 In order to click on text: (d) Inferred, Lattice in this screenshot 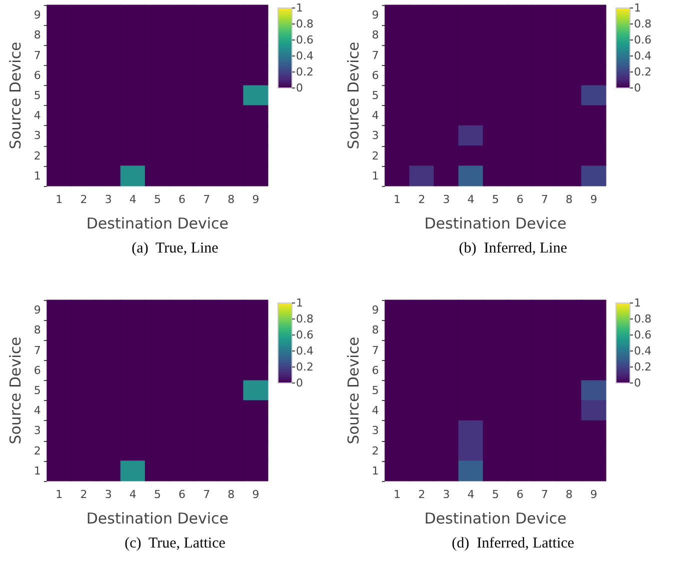, I will do `click(513, 544)`.